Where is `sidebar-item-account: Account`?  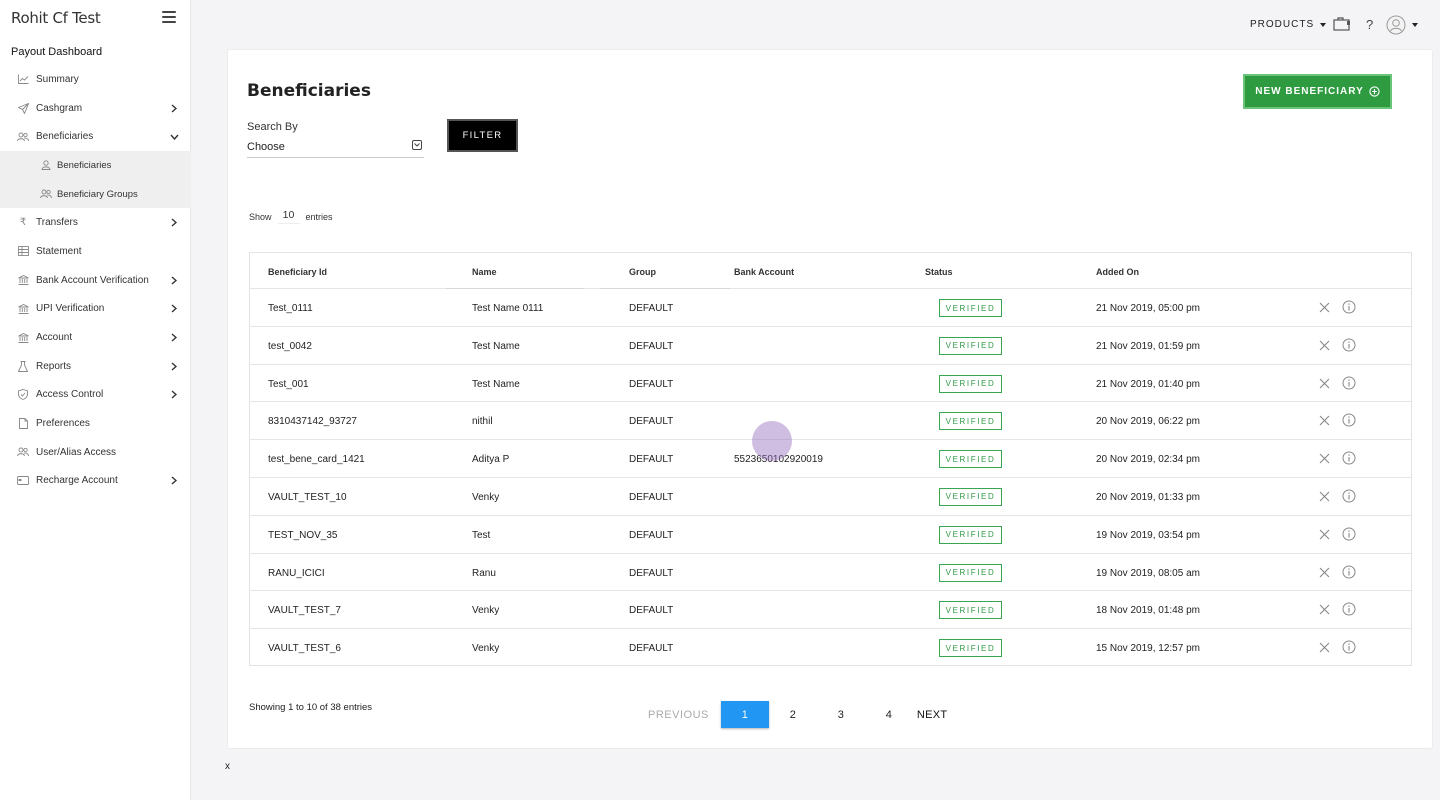
sidebar-item-account: Account is located at coordinates (95, 337).